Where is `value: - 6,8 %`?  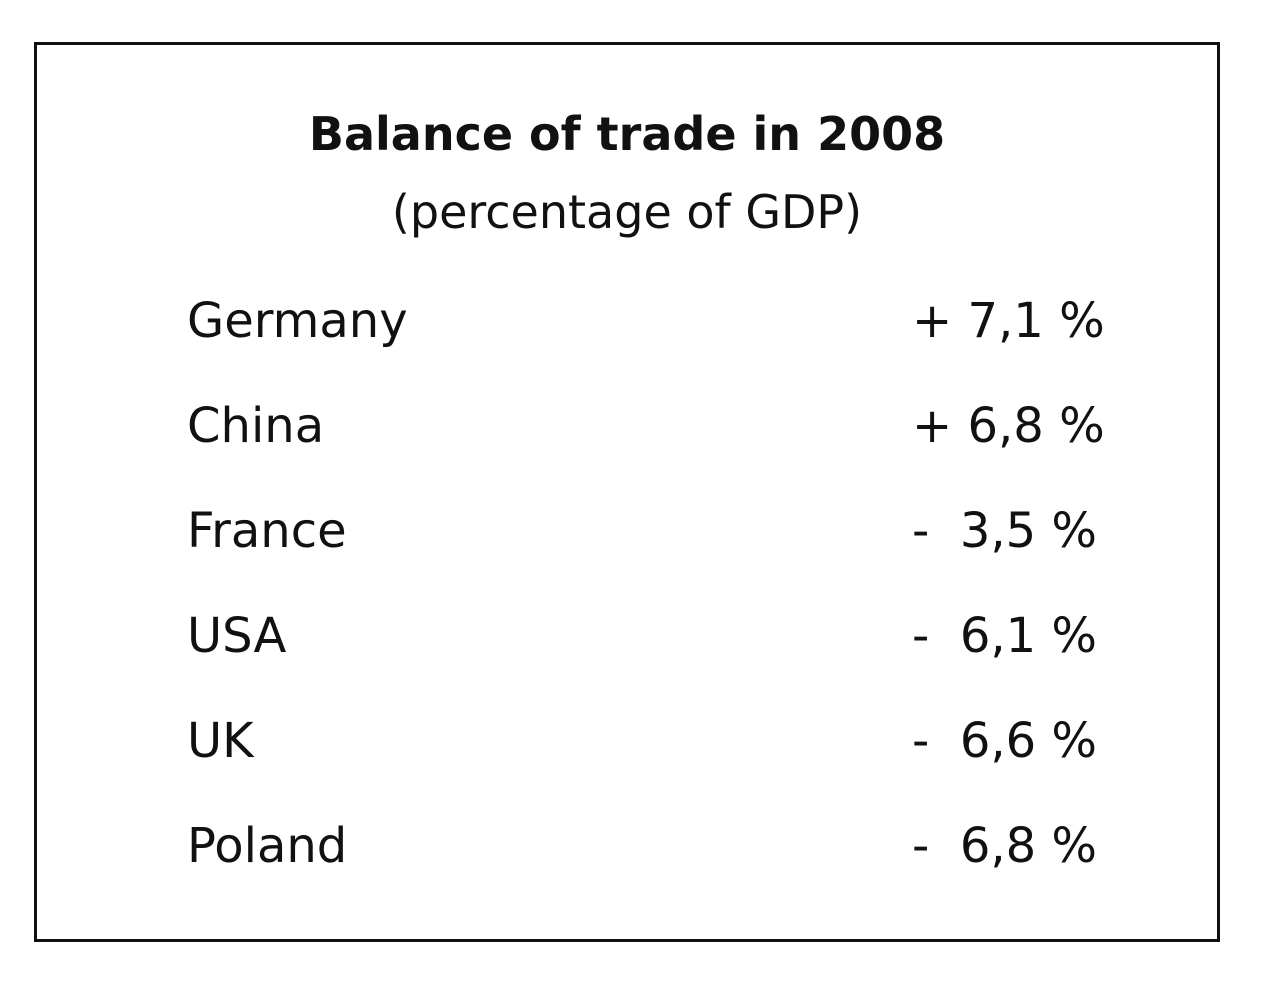
value: - 6,8 % is located at coordinates (1005, 846).